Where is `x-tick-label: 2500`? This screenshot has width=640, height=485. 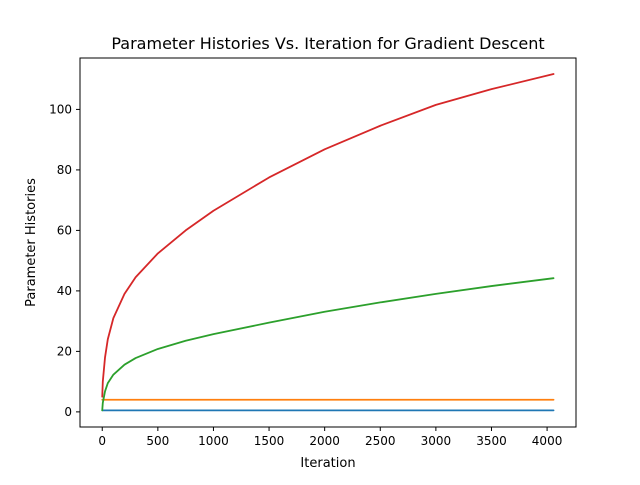
x-tick-label: 2500 is located at coordinates (380, 441).